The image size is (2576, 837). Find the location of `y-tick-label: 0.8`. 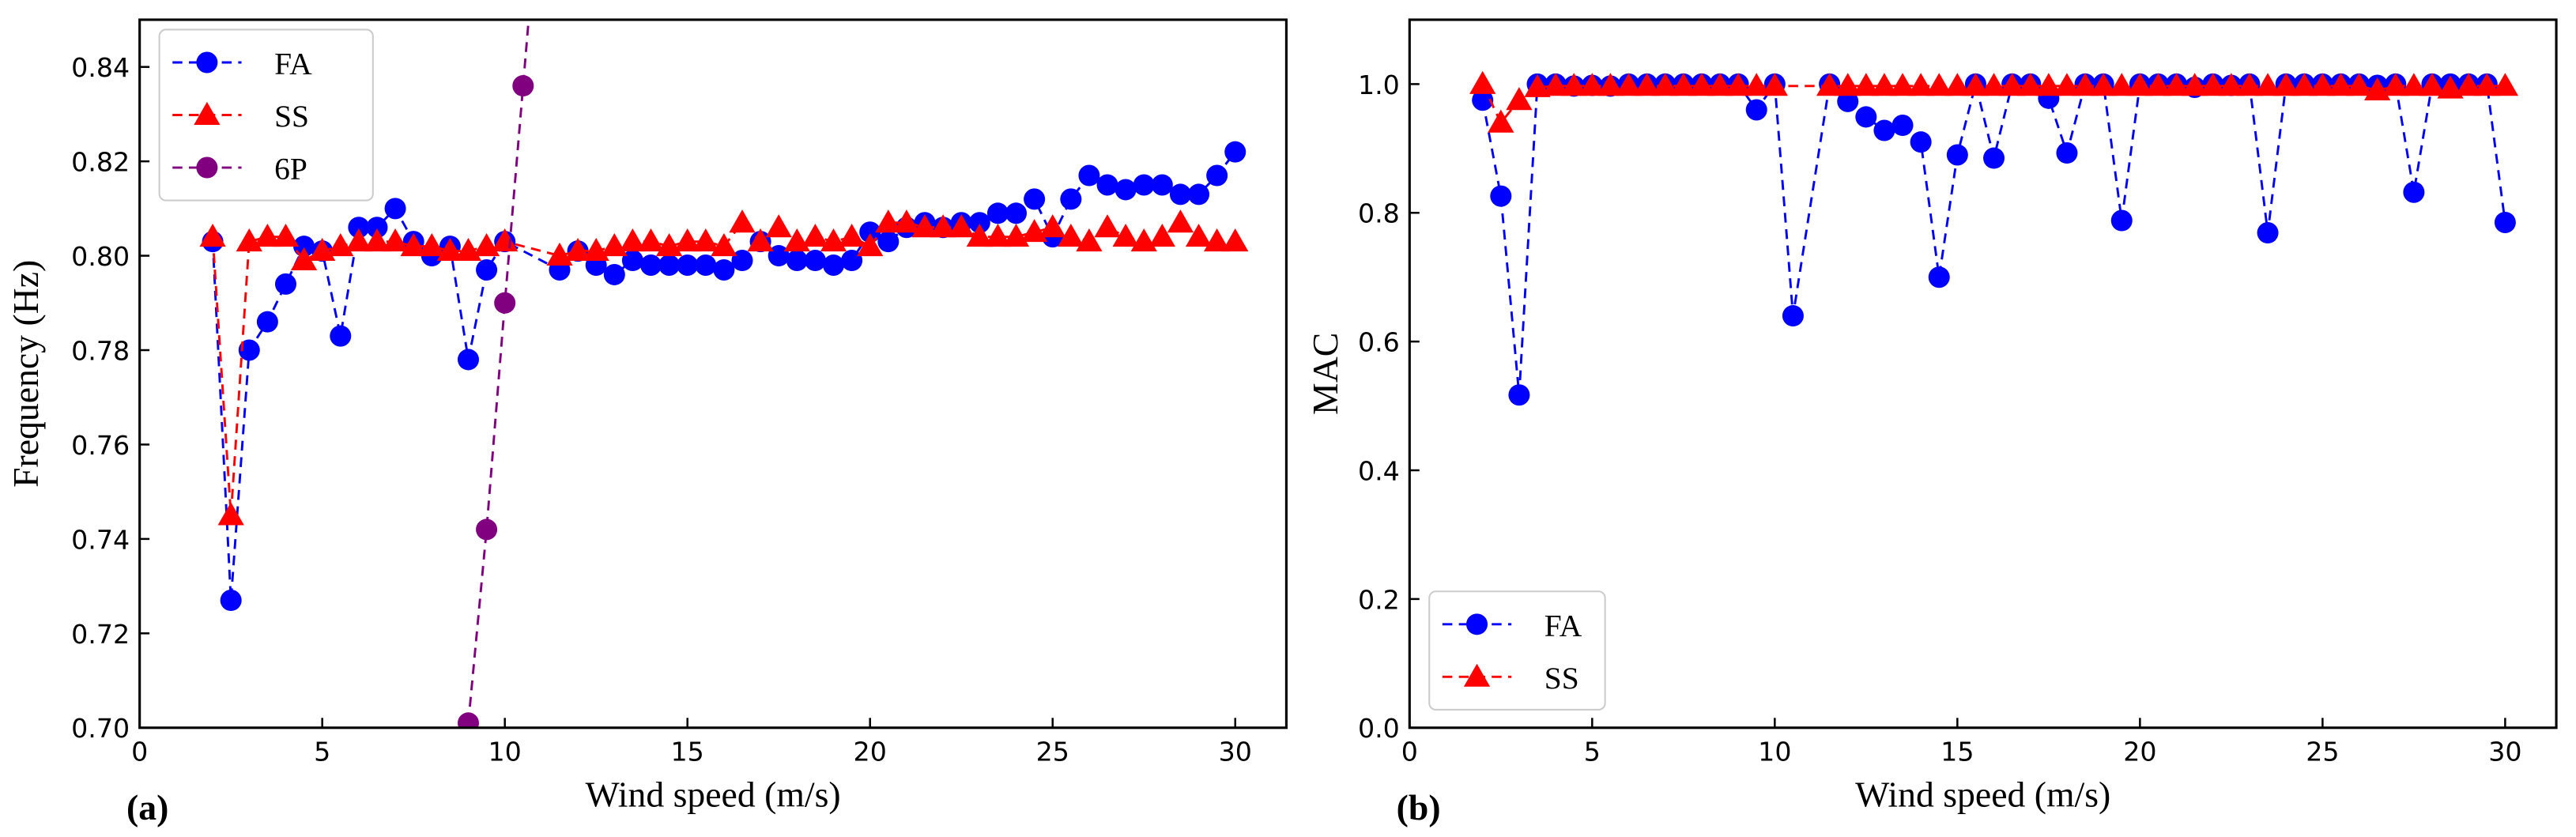

y-tick-label: 0.8 is located at coordinates (1379, 213).